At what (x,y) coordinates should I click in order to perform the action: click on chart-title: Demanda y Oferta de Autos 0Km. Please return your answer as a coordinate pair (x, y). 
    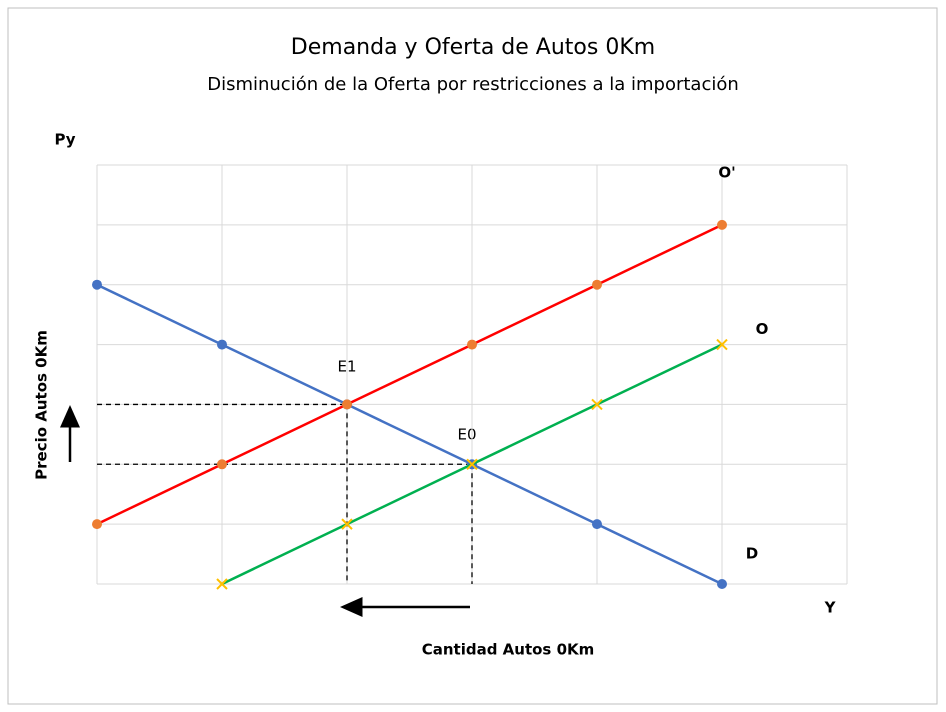
    Looking at the image, I should click on (473, 47).